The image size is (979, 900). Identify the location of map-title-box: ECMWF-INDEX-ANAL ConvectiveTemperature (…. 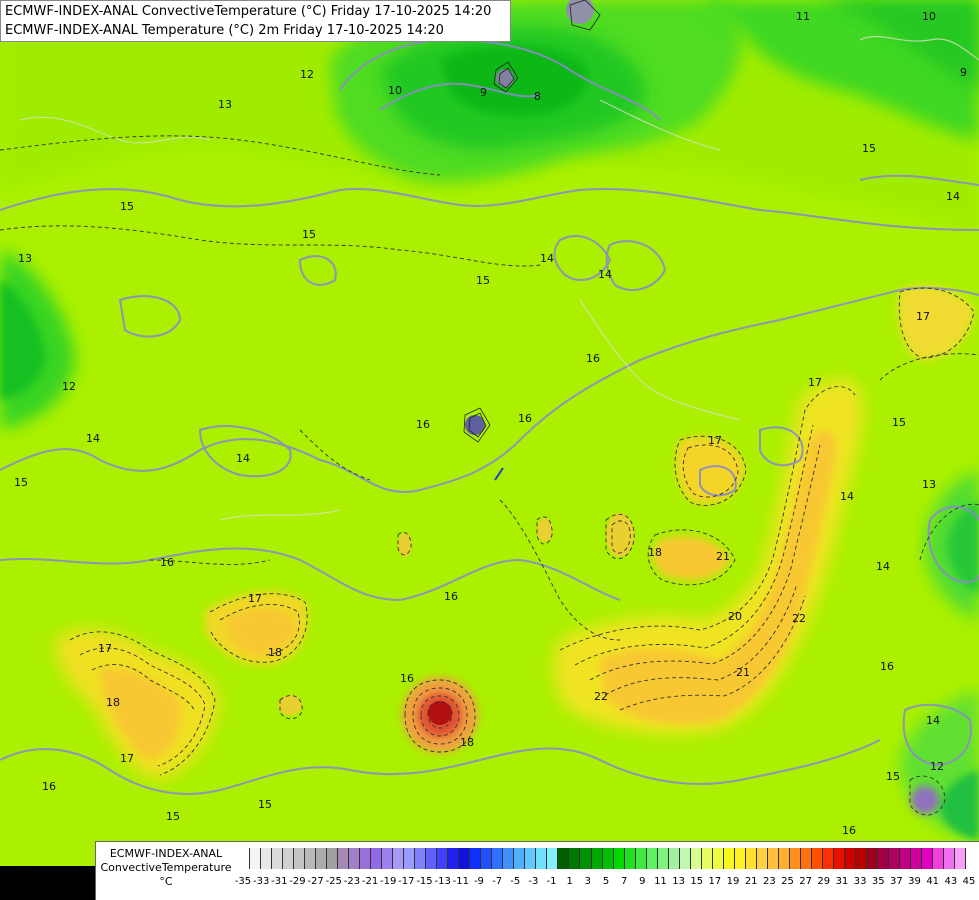
(255, 21).